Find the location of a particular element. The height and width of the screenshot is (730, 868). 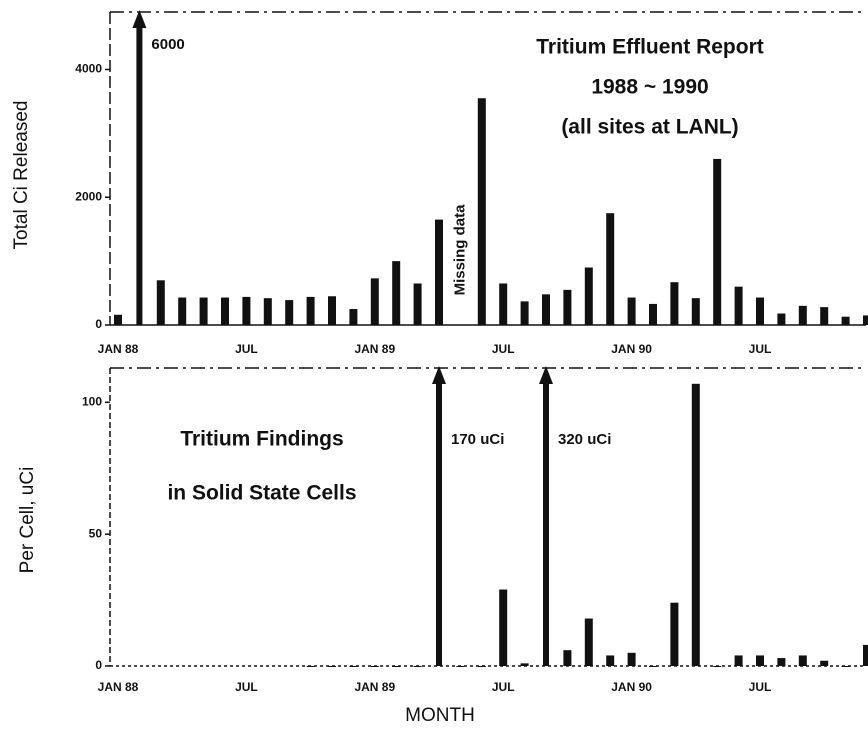

y-tick-label: 2000 is located at coordinates (88, 196).